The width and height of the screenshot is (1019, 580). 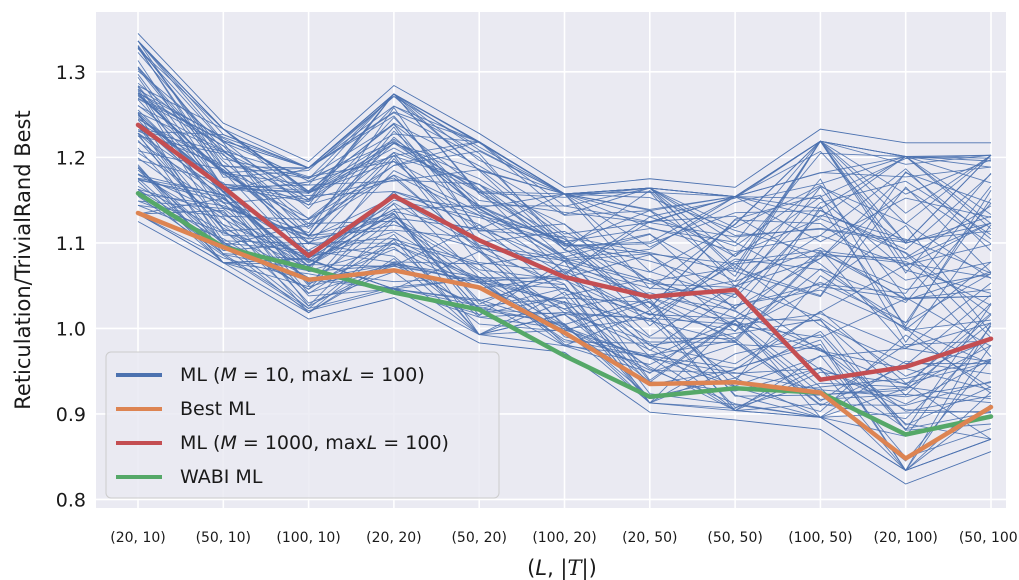 What do you see at coordinates (228, 375) in the screenshot?
I see `legend-ml-m10-m: M` at bounding box center [228, 375].